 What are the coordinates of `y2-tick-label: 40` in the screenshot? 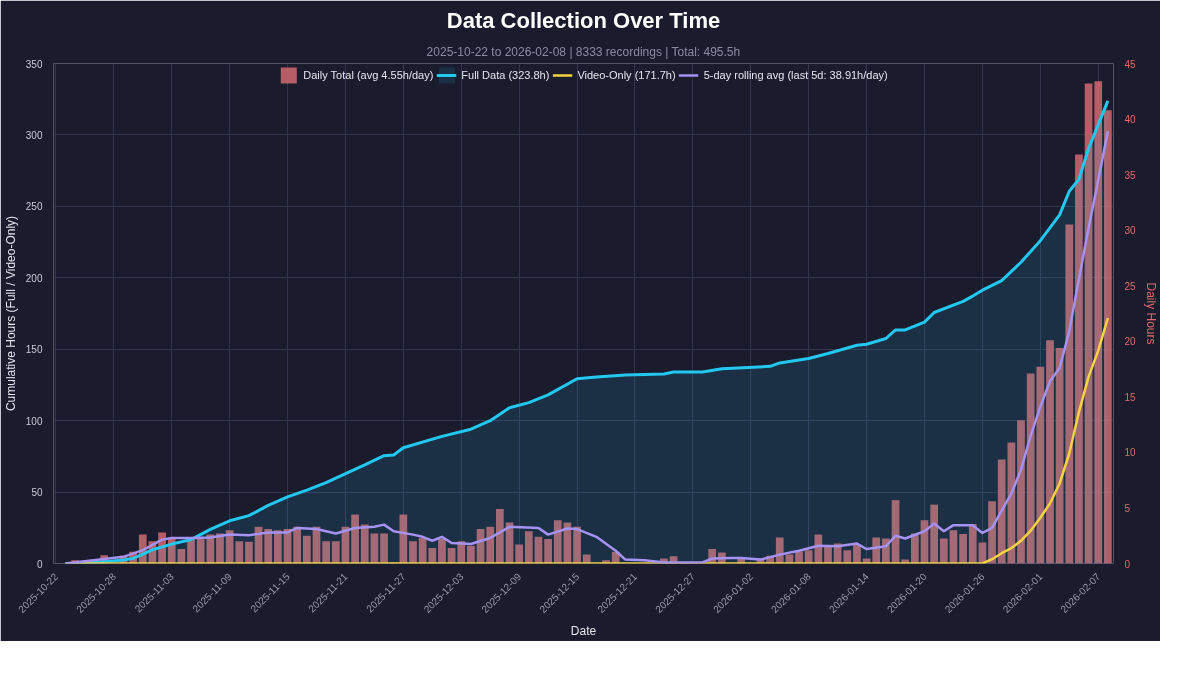 It's located at (1130, 120).